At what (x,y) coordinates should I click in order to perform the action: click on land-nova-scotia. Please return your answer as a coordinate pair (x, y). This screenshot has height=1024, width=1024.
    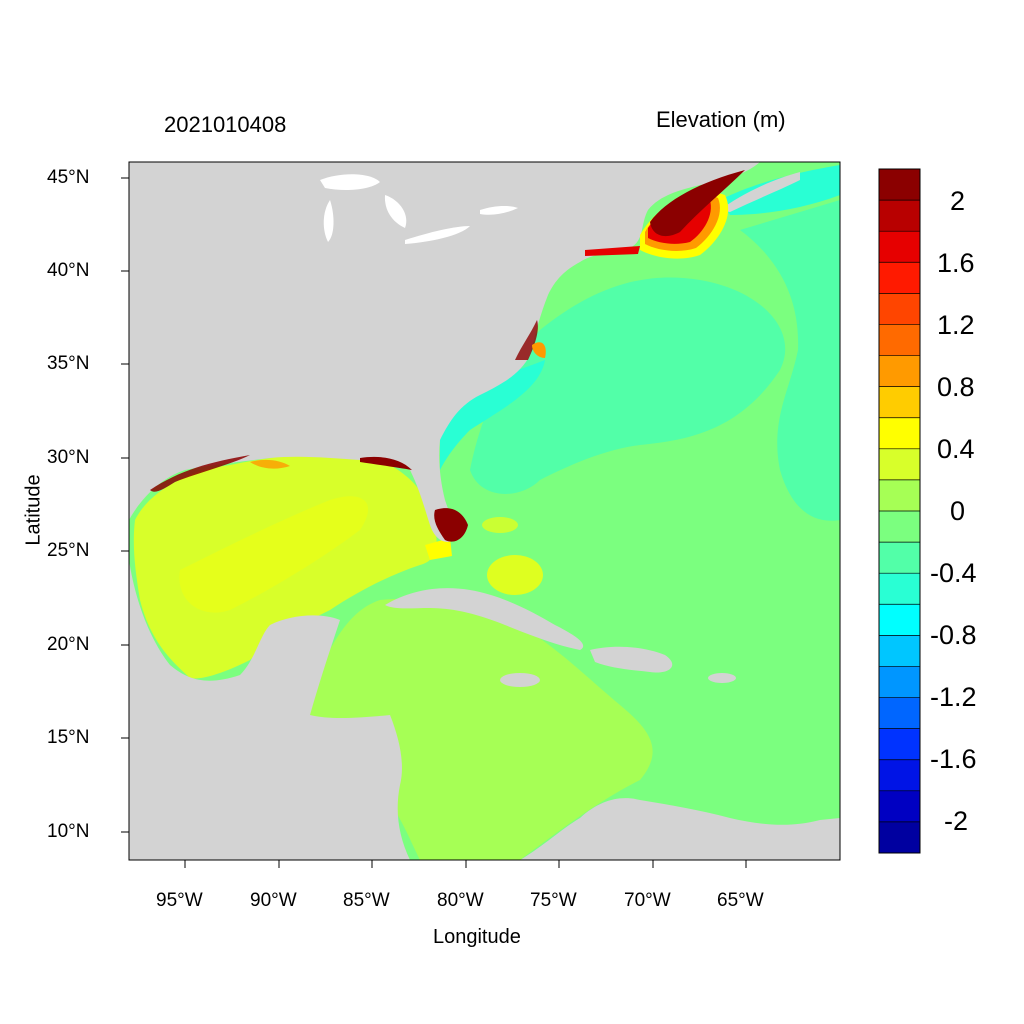
    Looking at the image, I should click on (760, 192).